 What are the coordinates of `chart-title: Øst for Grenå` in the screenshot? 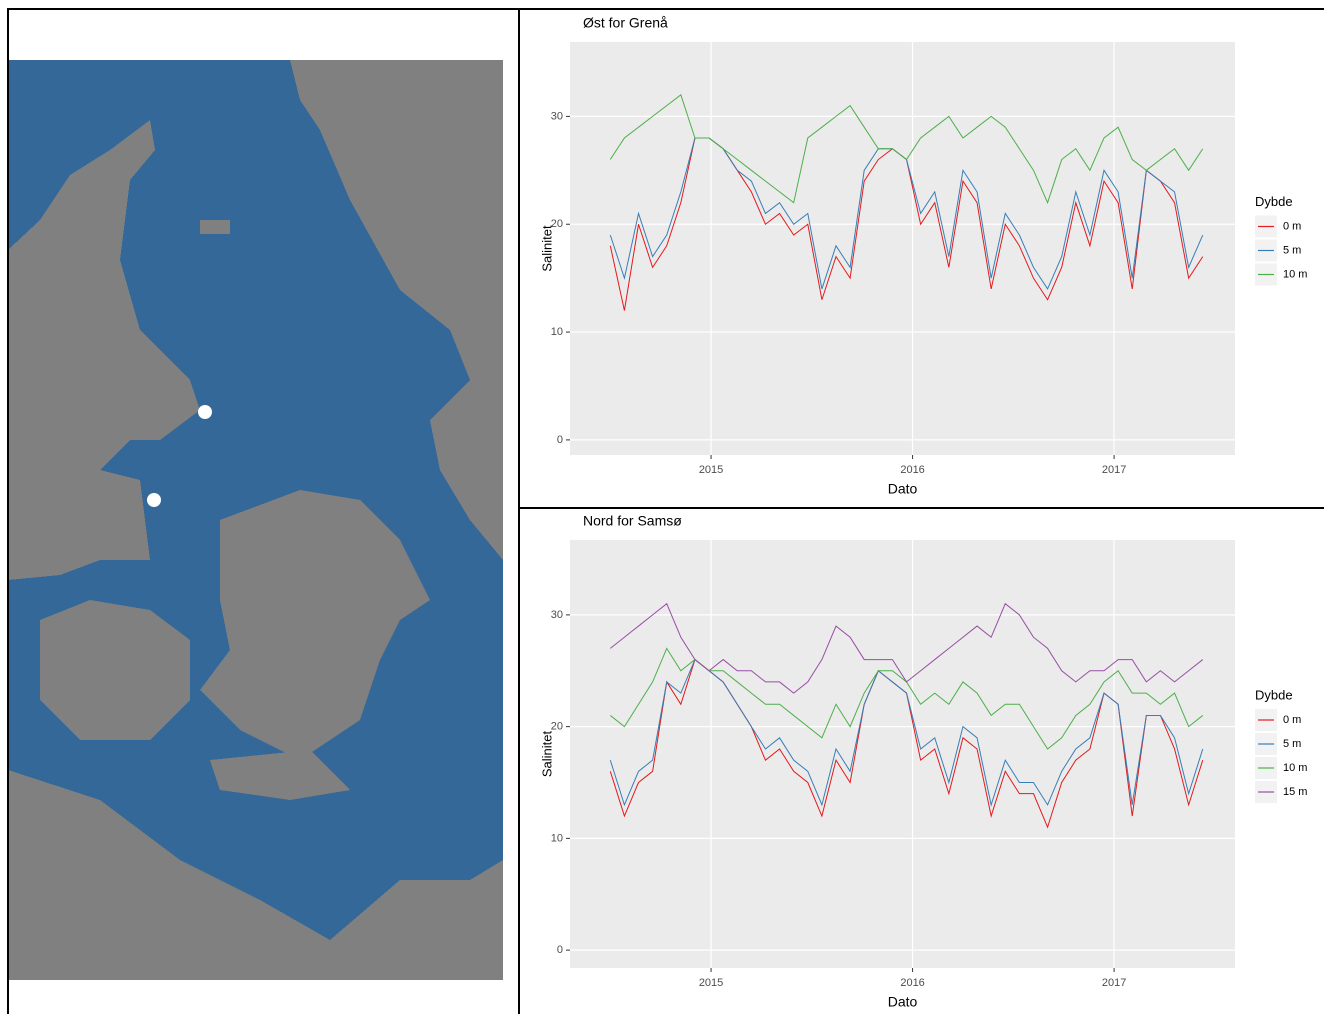 It's located at (625, 23).